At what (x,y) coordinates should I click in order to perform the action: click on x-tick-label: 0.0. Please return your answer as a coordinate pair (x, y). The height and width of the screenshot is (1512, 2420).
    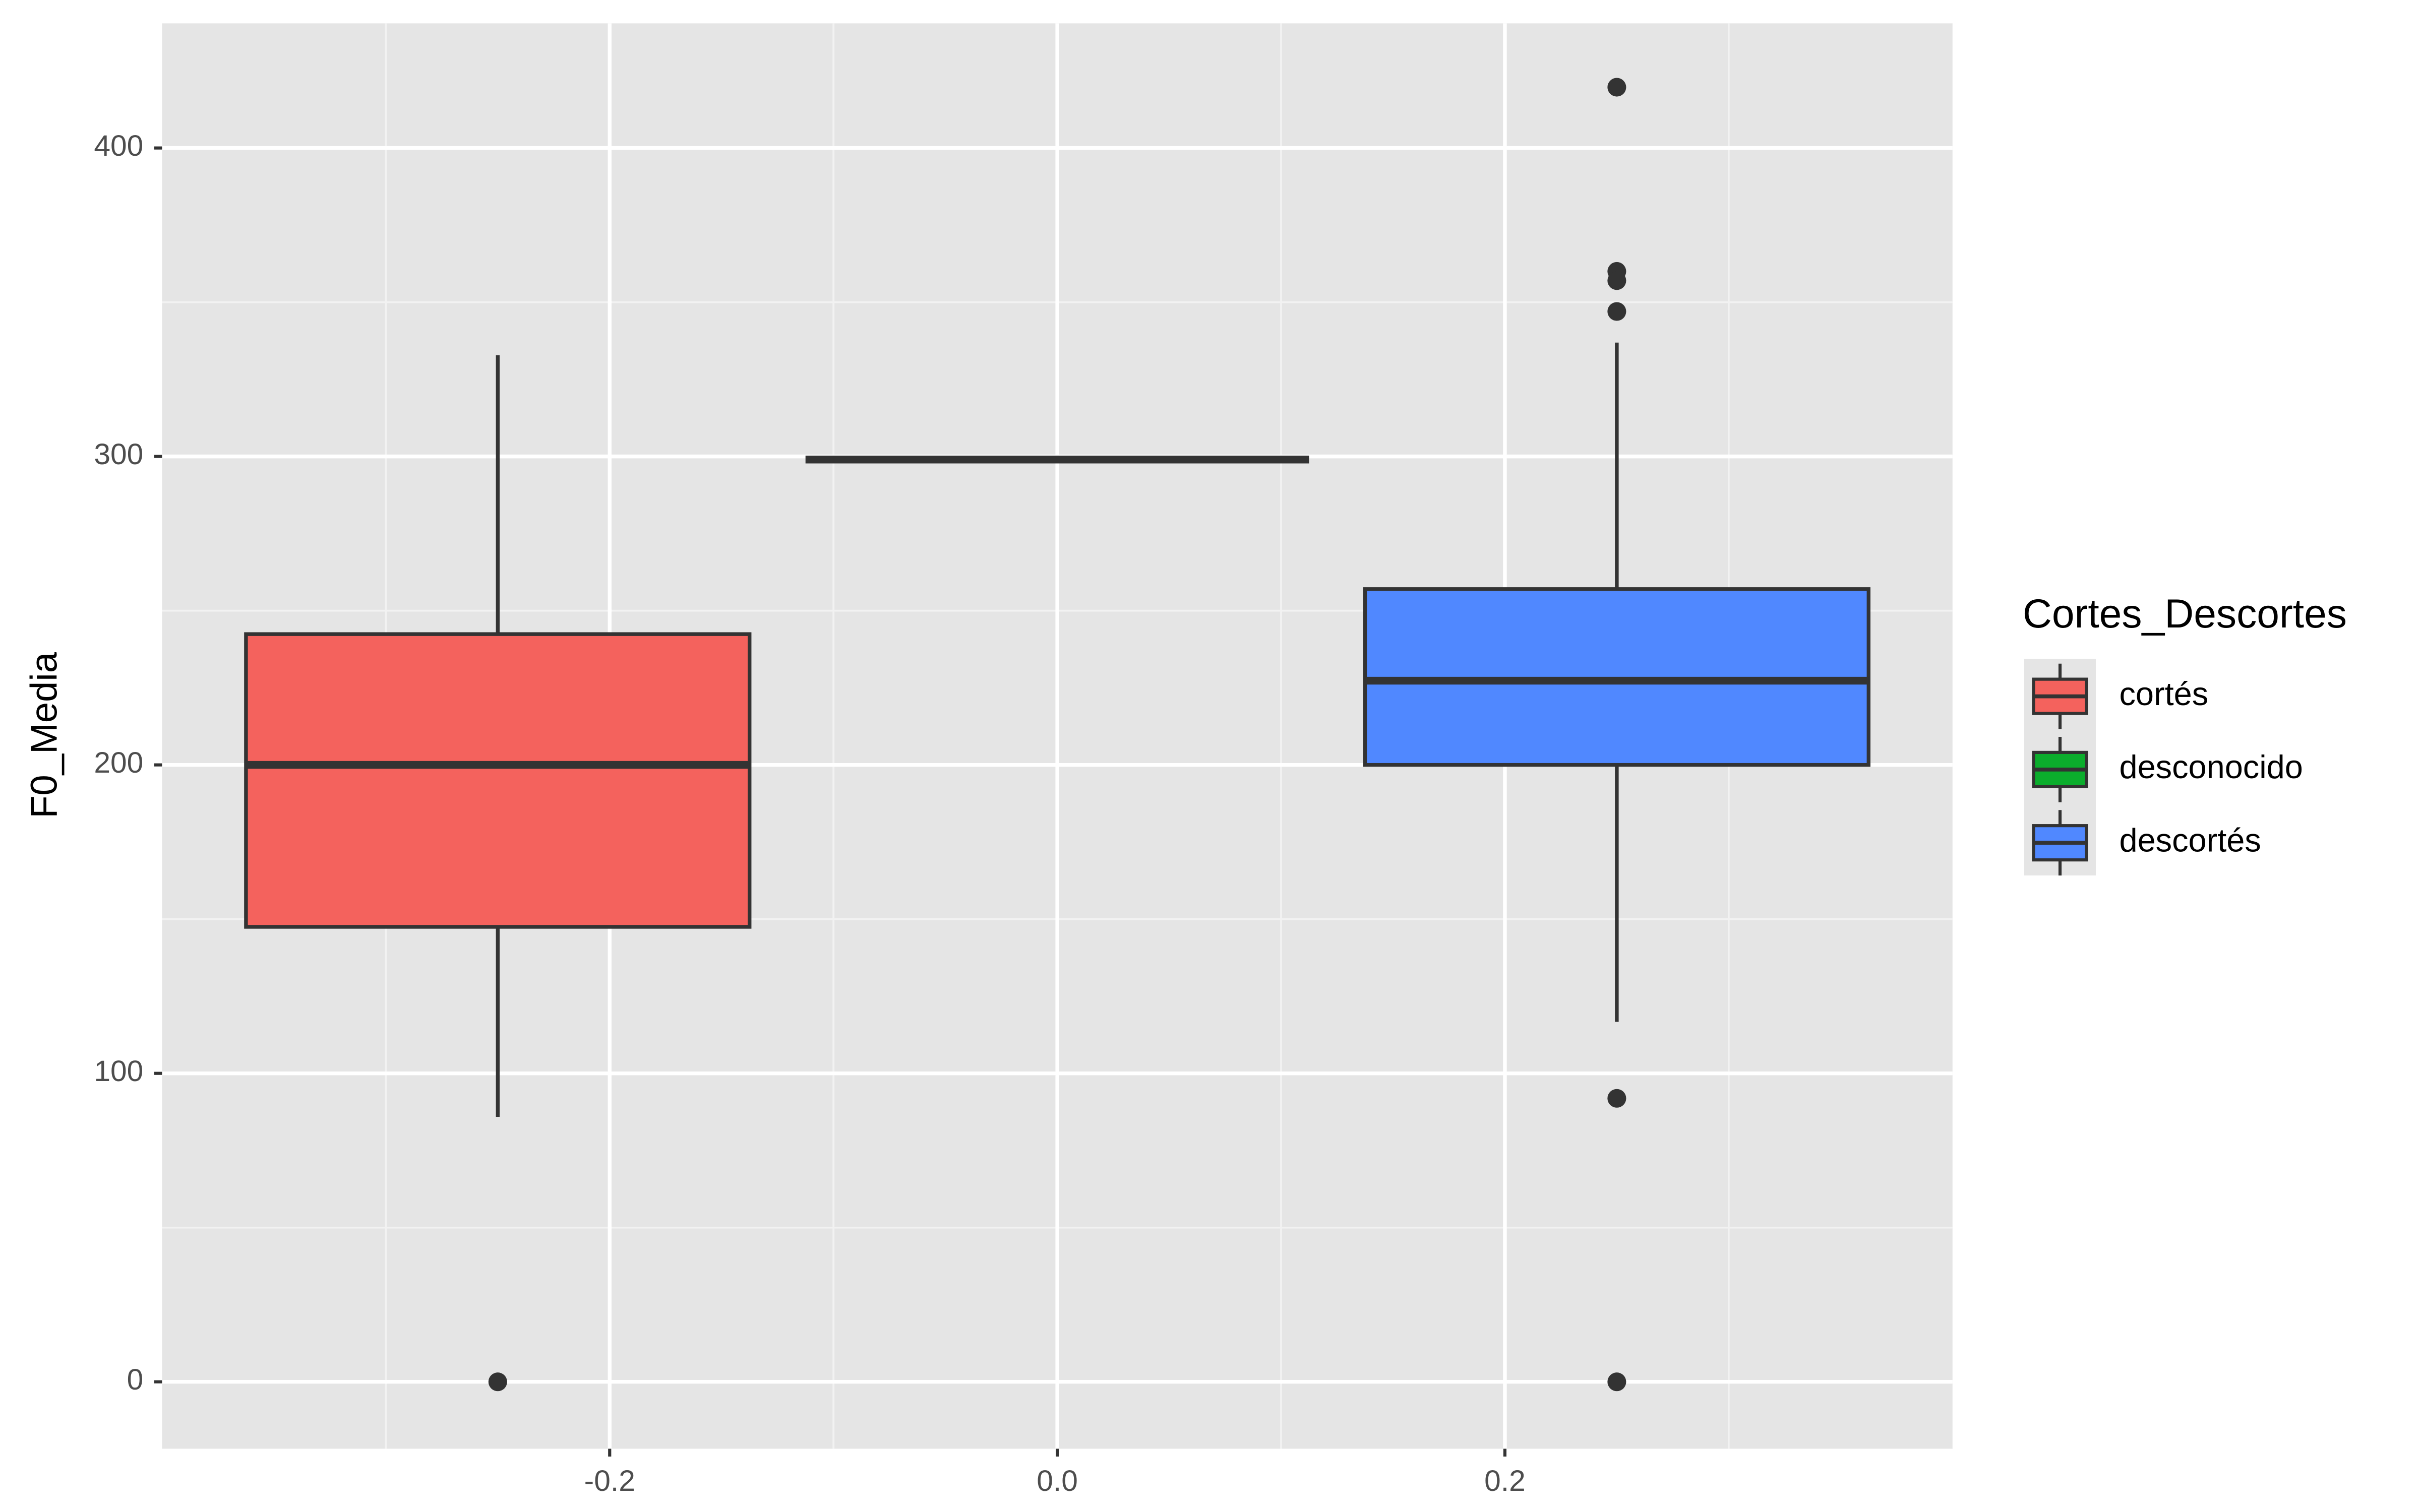
    Looking at the image, I should click on (1057, 1481).